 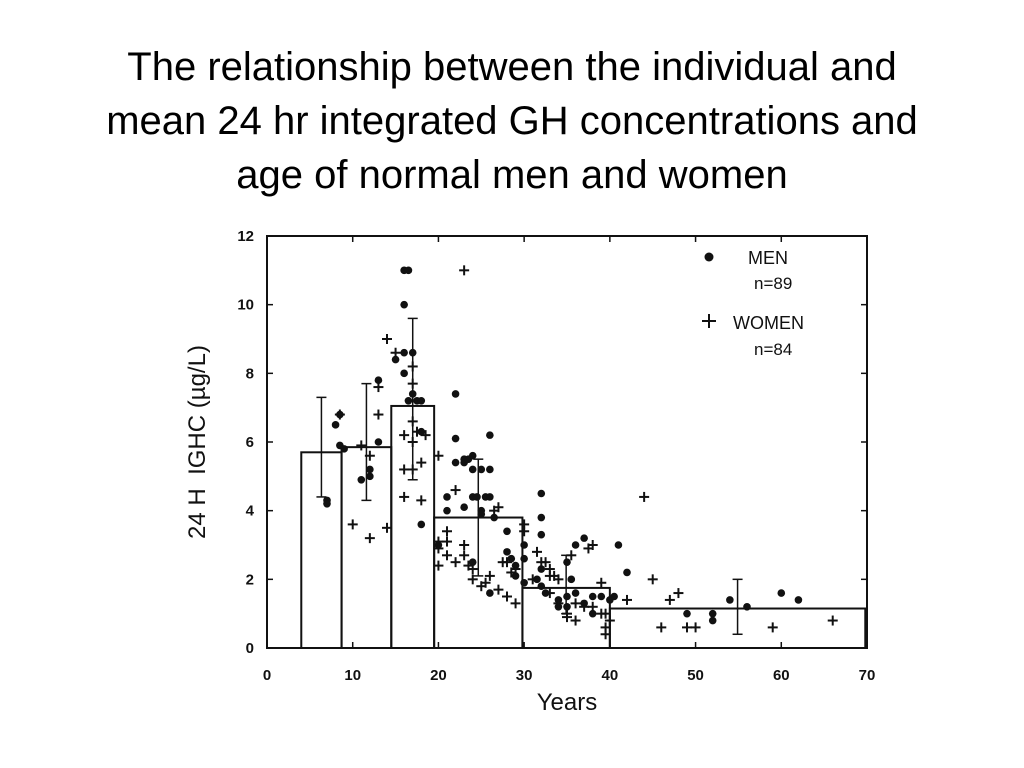 What do you see at coordinates (245, 236) in the screenshot?
I see `y-tick-label: 12` at bounding box center [245, 236].